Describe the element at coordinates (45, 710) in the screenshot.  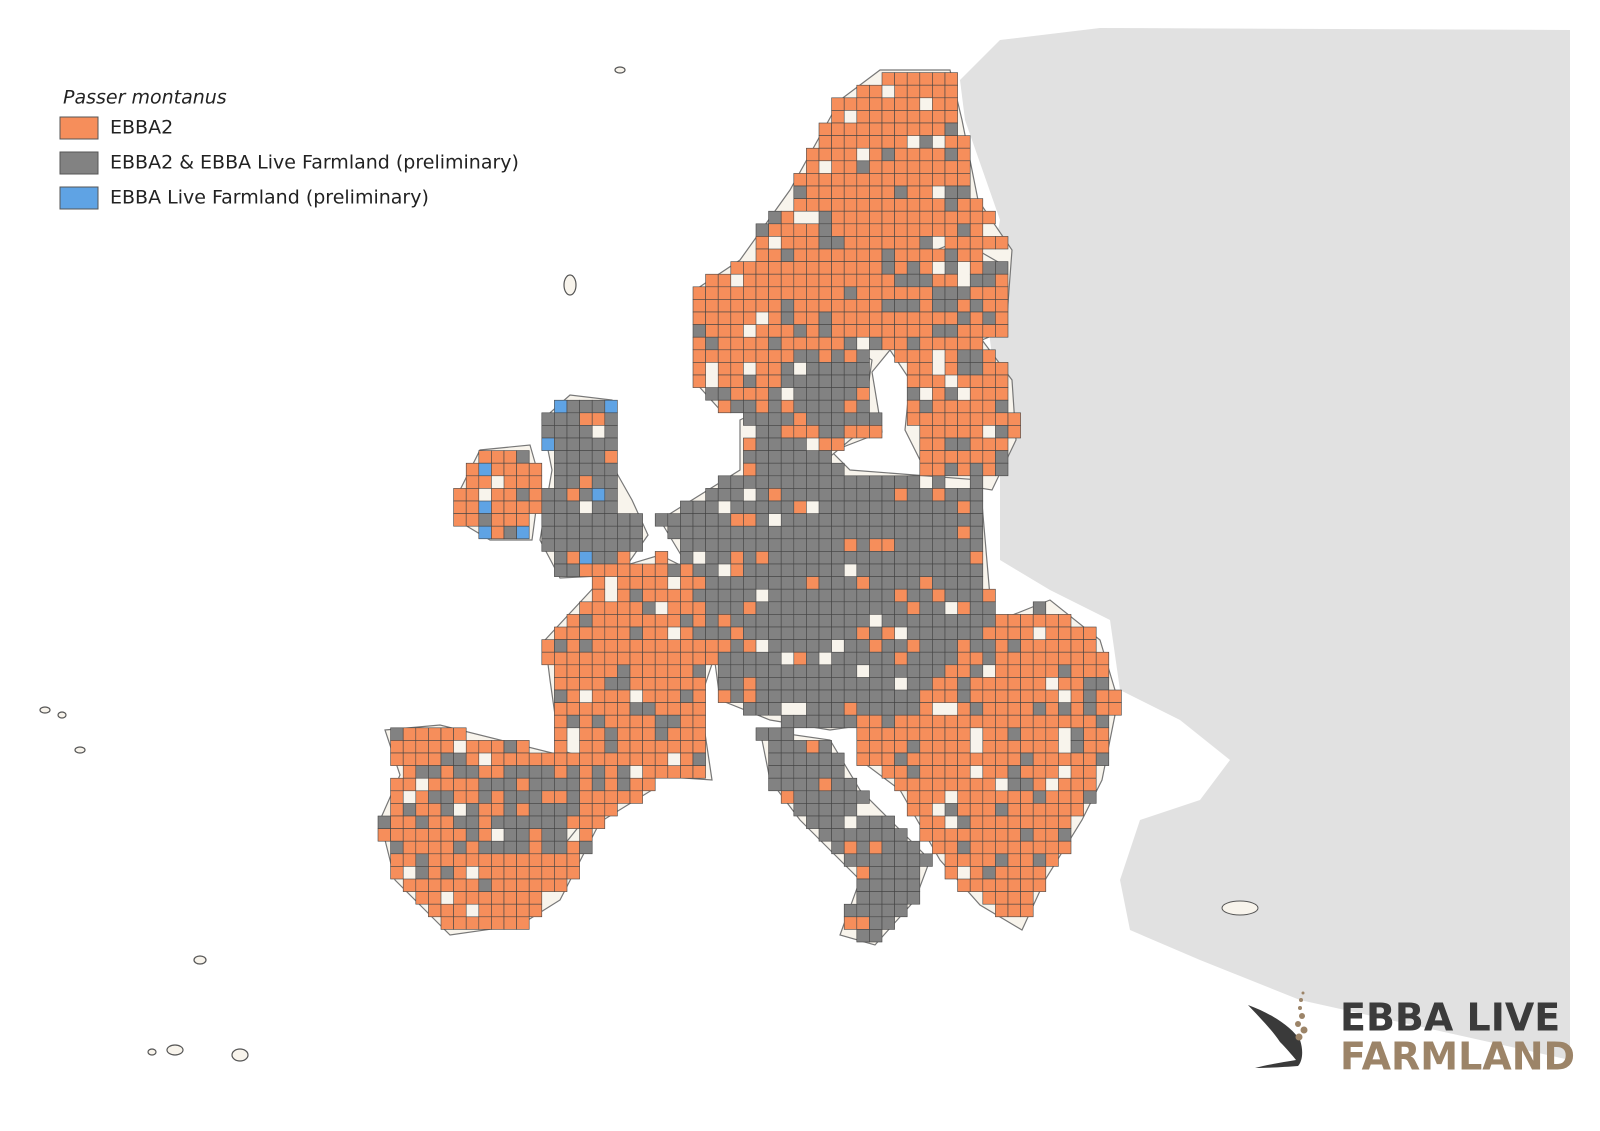
I see `island` at that location.